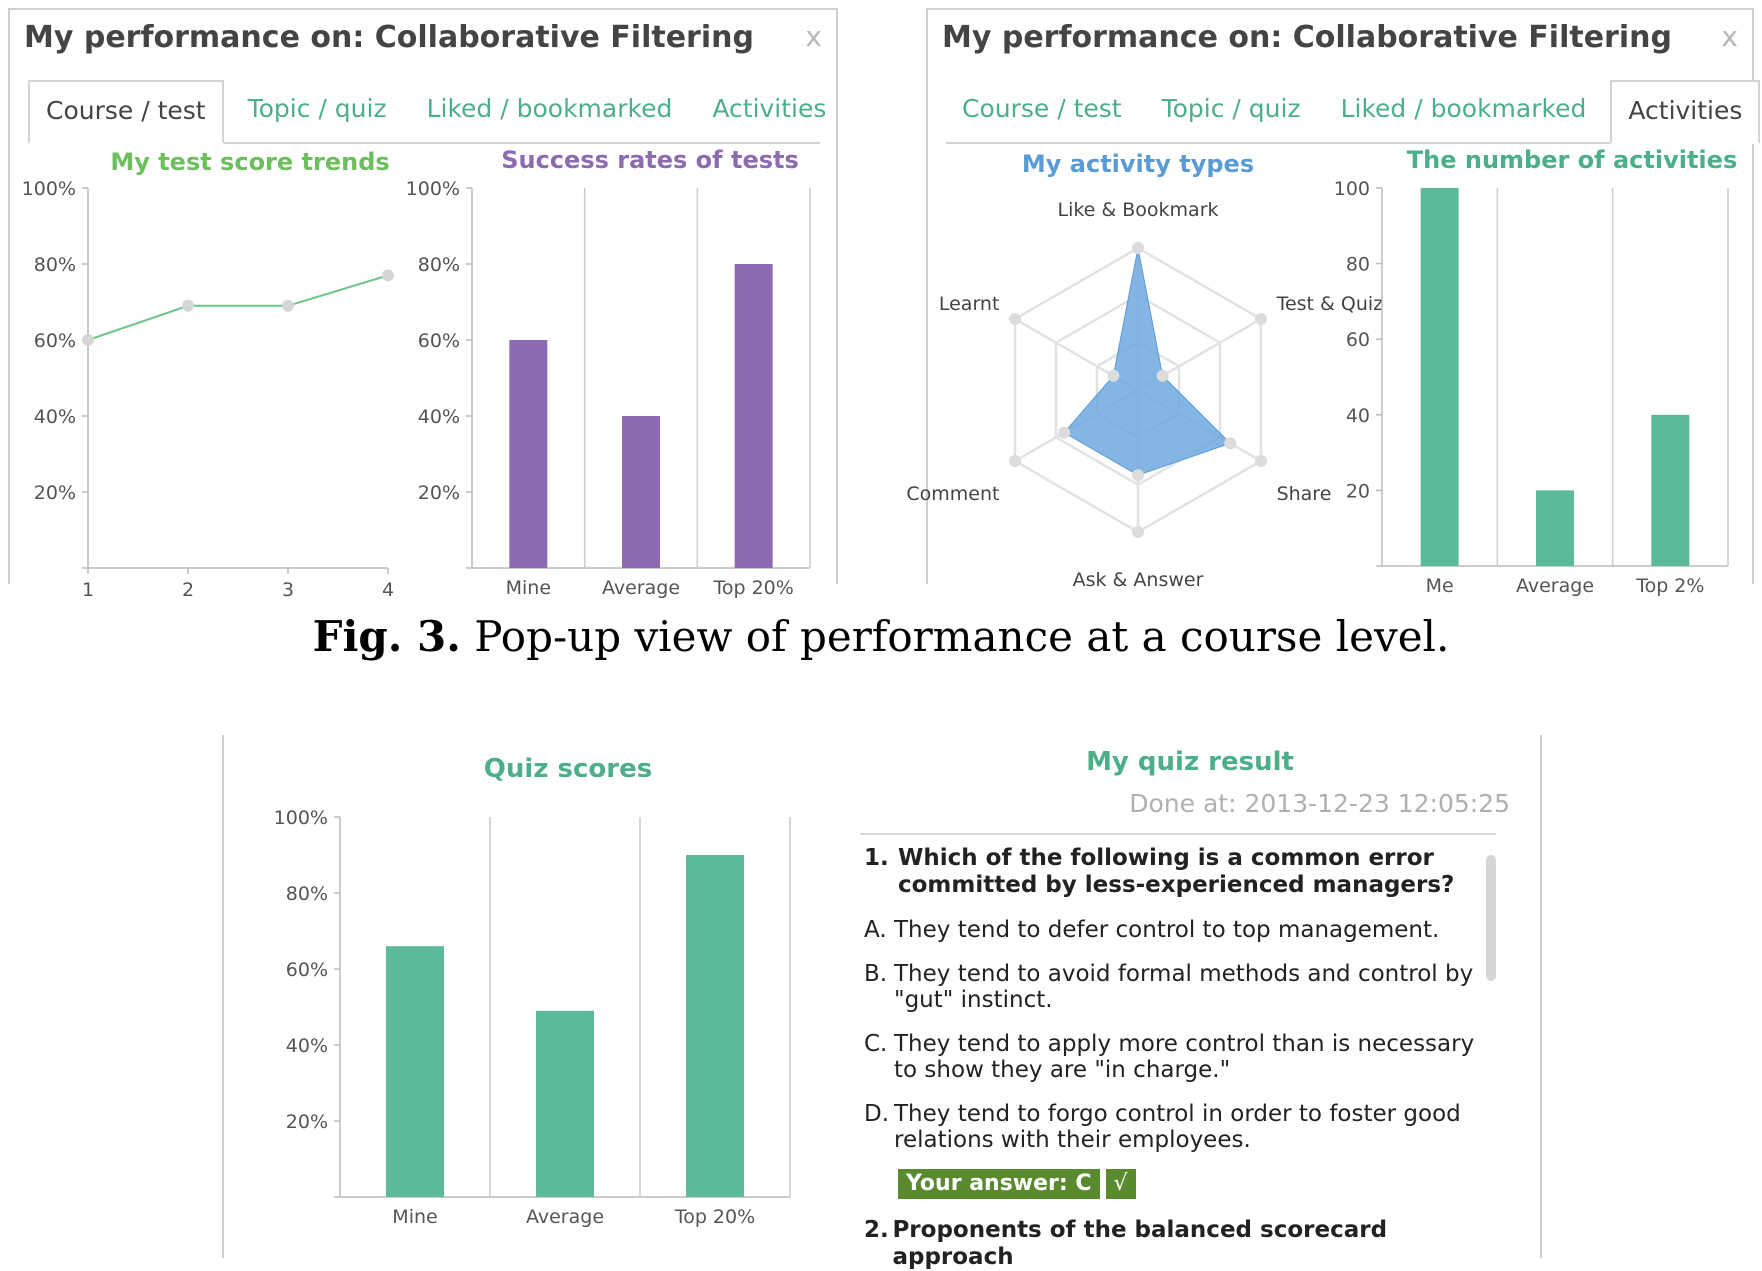 Image resolution: width=1762 pixels, height=1271 pixels. What do you see at coordinates (1191, 1184) in the screenshot?
I see `answer-row: Your answer: C √` at bounding box center [1191, 1184].